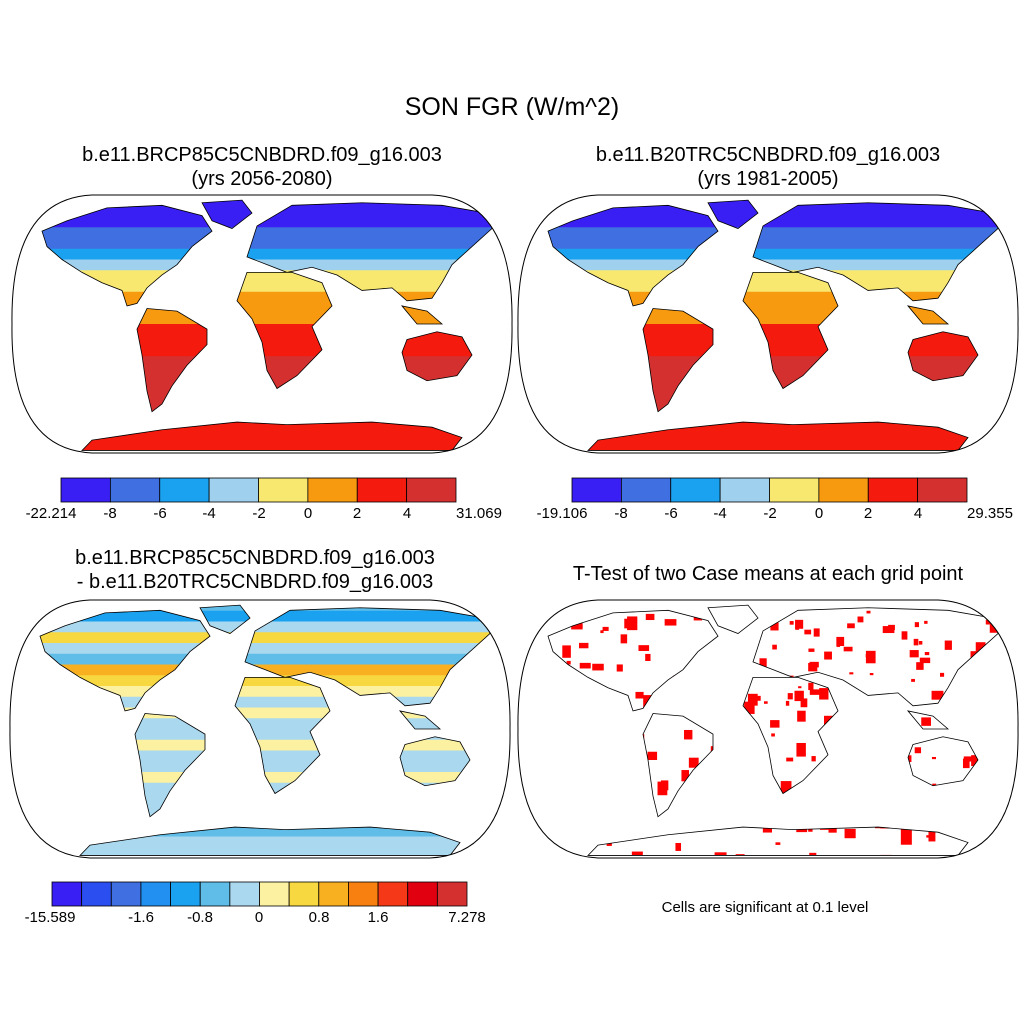 Image resolution: width=1024 pixels, height=1024 pixels. I want to click on case2-colorbar-label: -8, so click(621, 513).